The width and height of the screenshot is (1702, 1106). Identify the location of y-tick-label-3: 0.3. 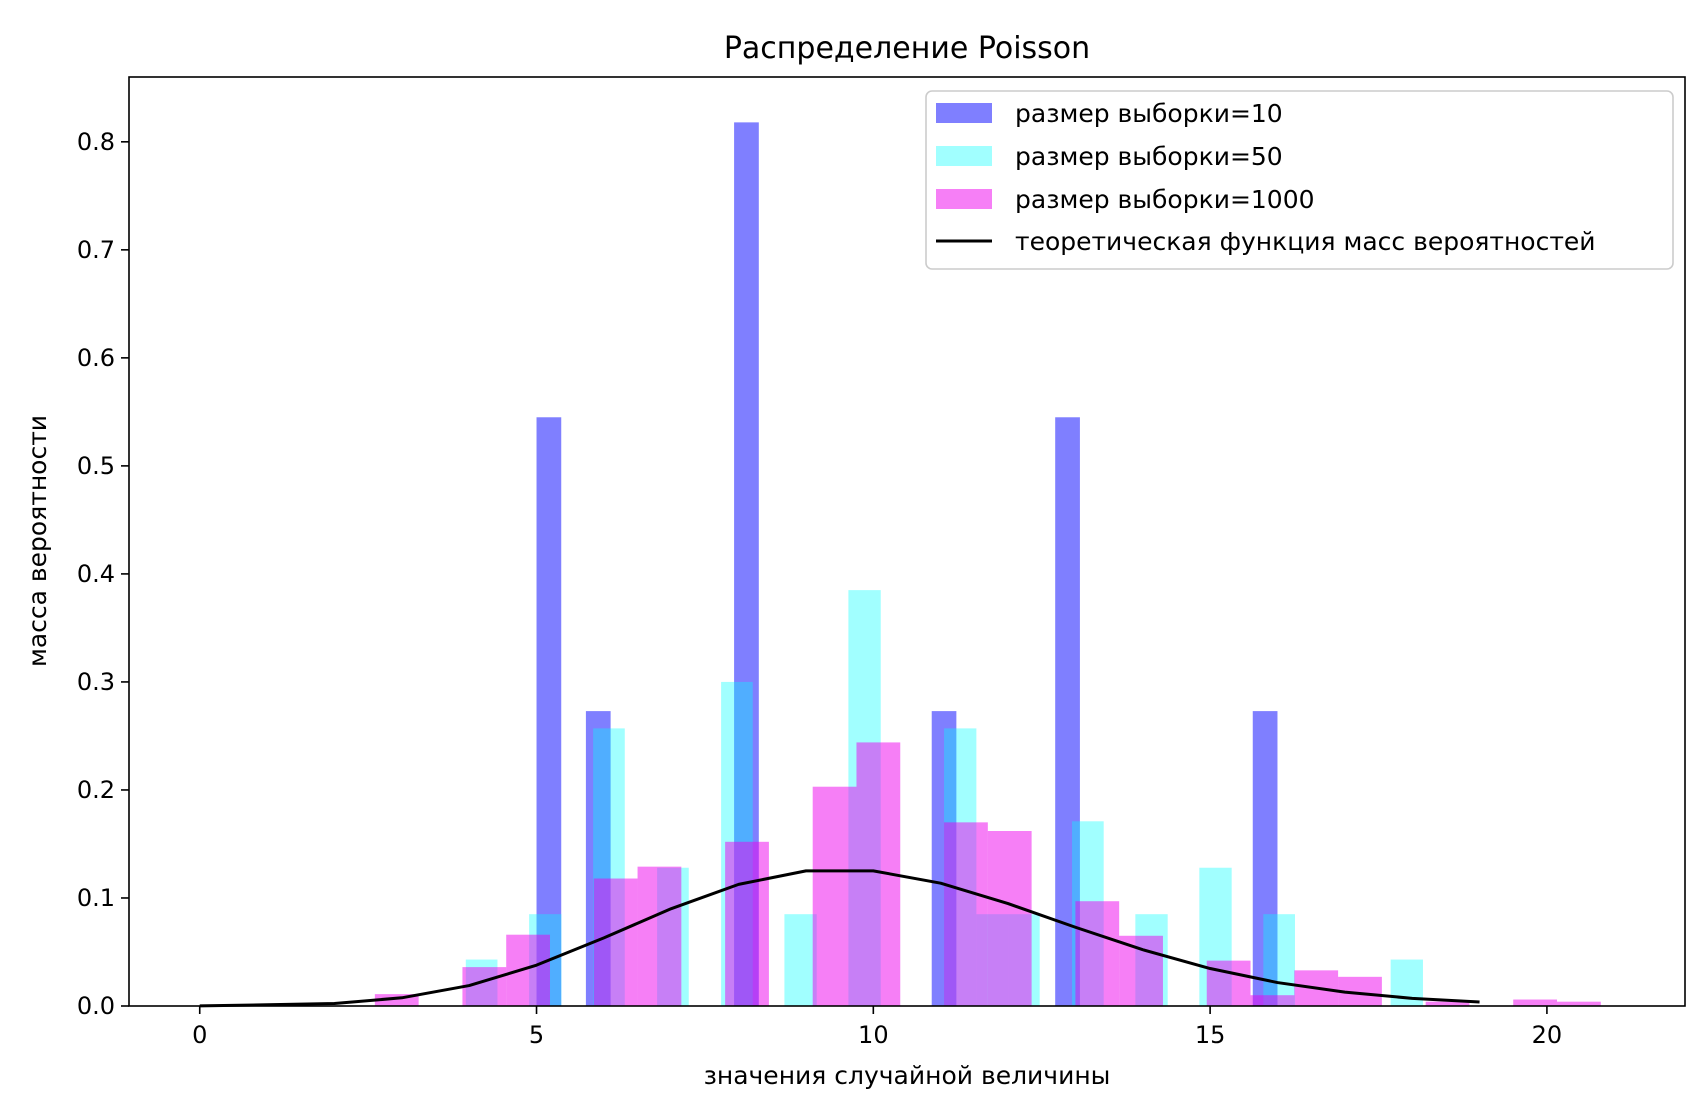
(96, 682).